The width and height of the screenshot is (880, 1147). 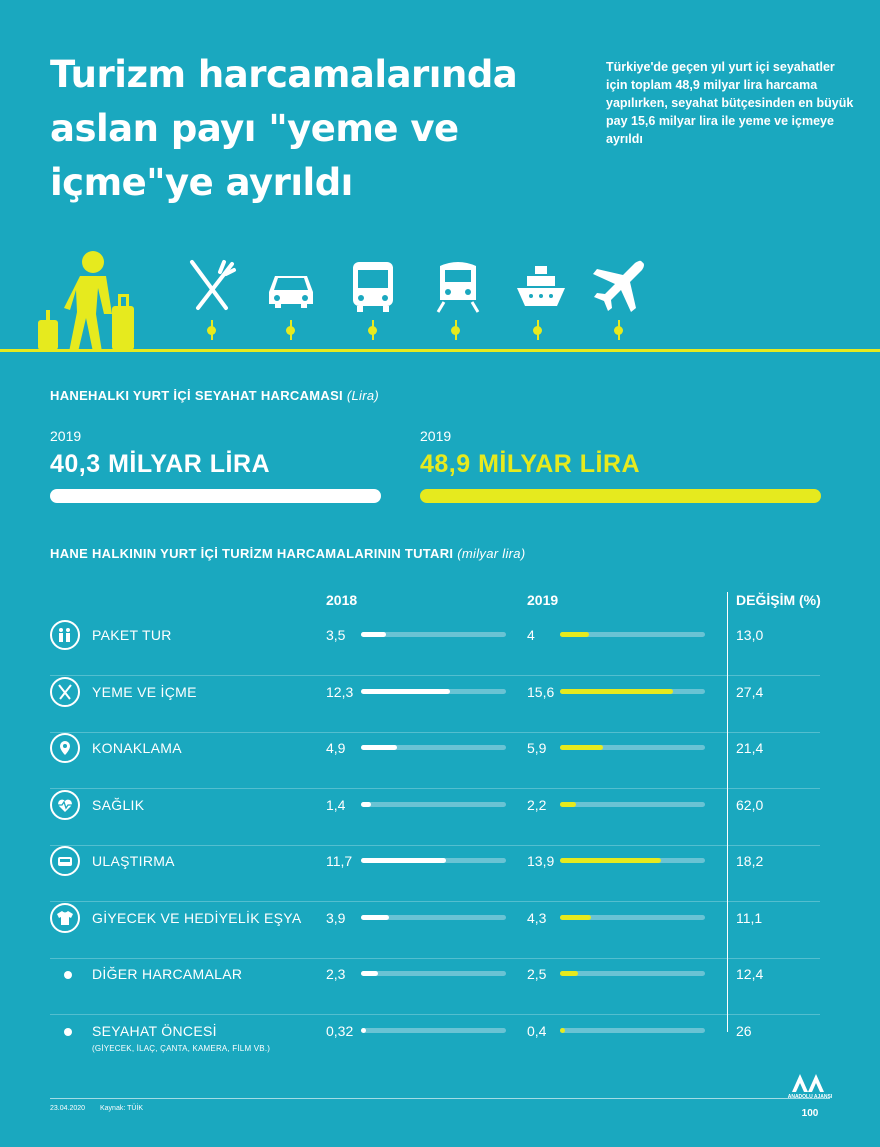 I want to click on value-2018: 0,32, so click(x=340, y=1030).